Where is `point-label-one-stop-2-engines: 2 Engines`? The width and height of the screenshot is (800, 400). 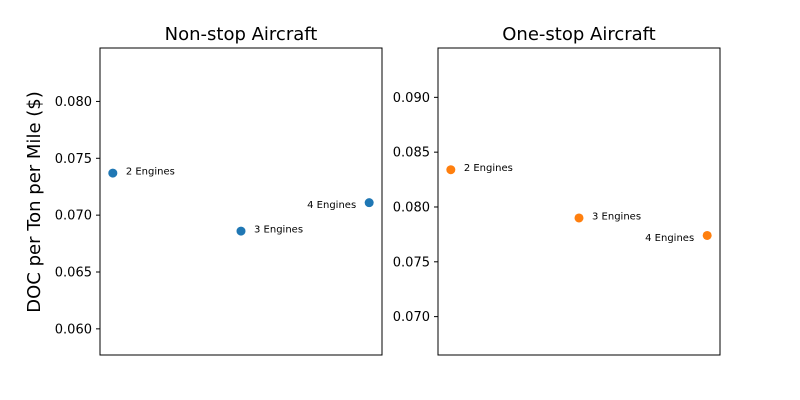
point-label-one-stop-2-engines: 2 Engines is located at coordinates (488, 168).